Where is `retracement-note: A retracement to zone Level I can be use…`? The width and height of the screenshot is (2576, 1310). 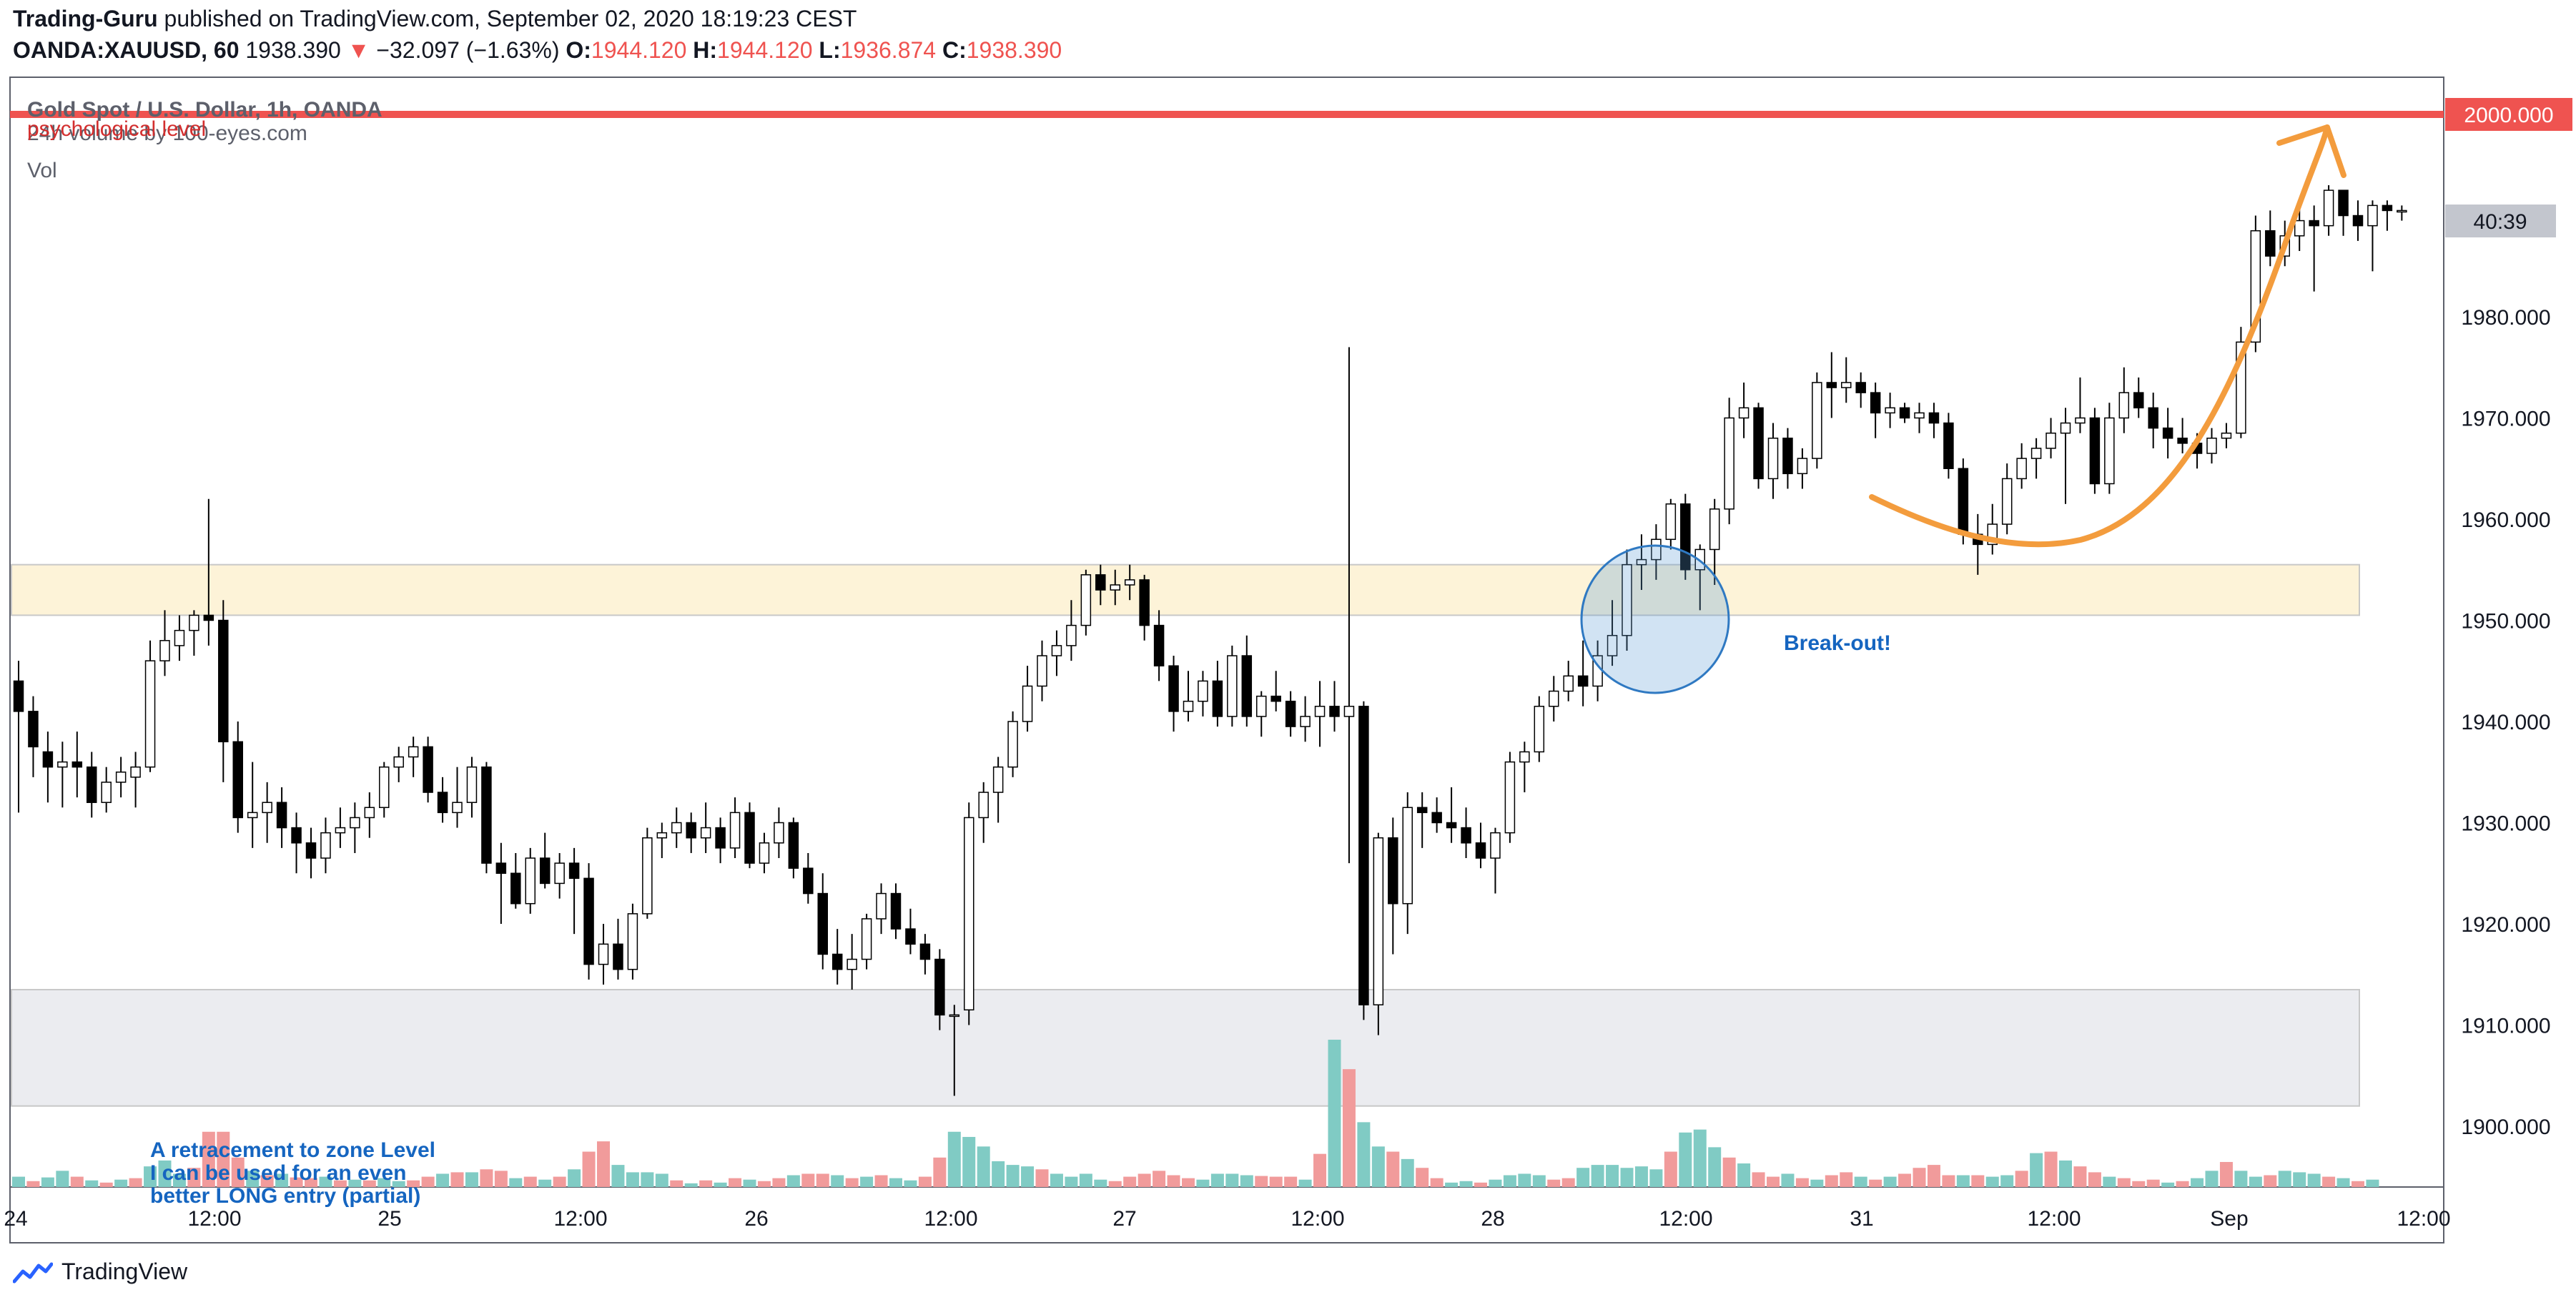 retracement-note: A retracement to zone Level I can be use… is located at coordinates (292, 1173).